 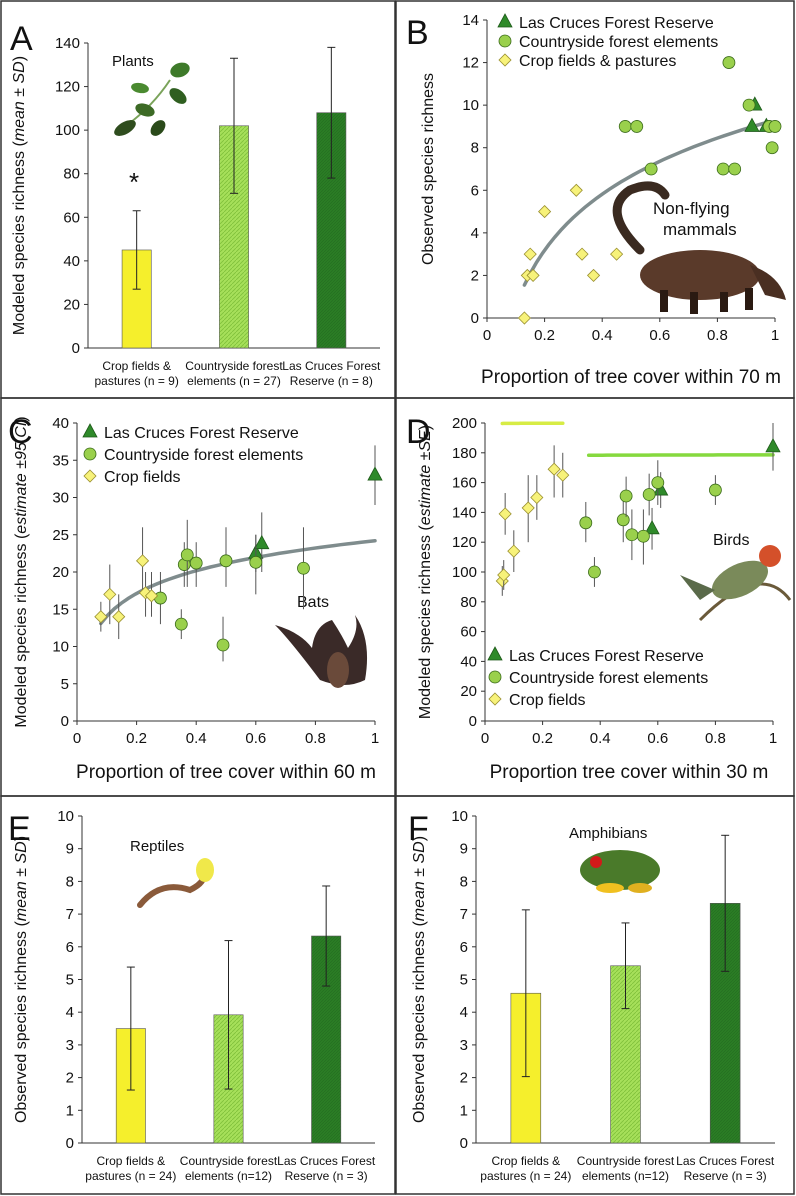 What do you see at coordinates (67, 43) in the screenshot?
I see `chart-a-y-tick-label: 140` at bounding box center [67, 43].